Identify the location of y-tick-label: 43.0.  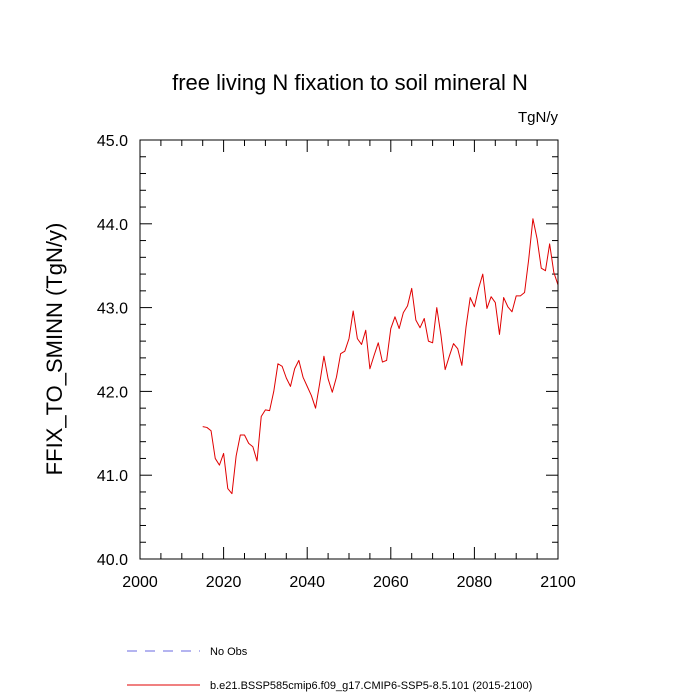
(112, 309).